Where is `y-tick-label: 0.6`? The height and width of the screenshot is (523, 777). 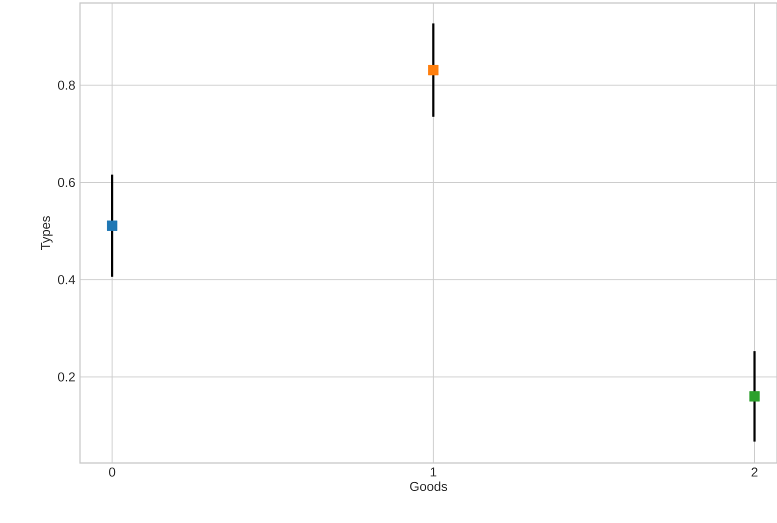 y-tick-label: 0.6 is located at coordinates (66, 183).